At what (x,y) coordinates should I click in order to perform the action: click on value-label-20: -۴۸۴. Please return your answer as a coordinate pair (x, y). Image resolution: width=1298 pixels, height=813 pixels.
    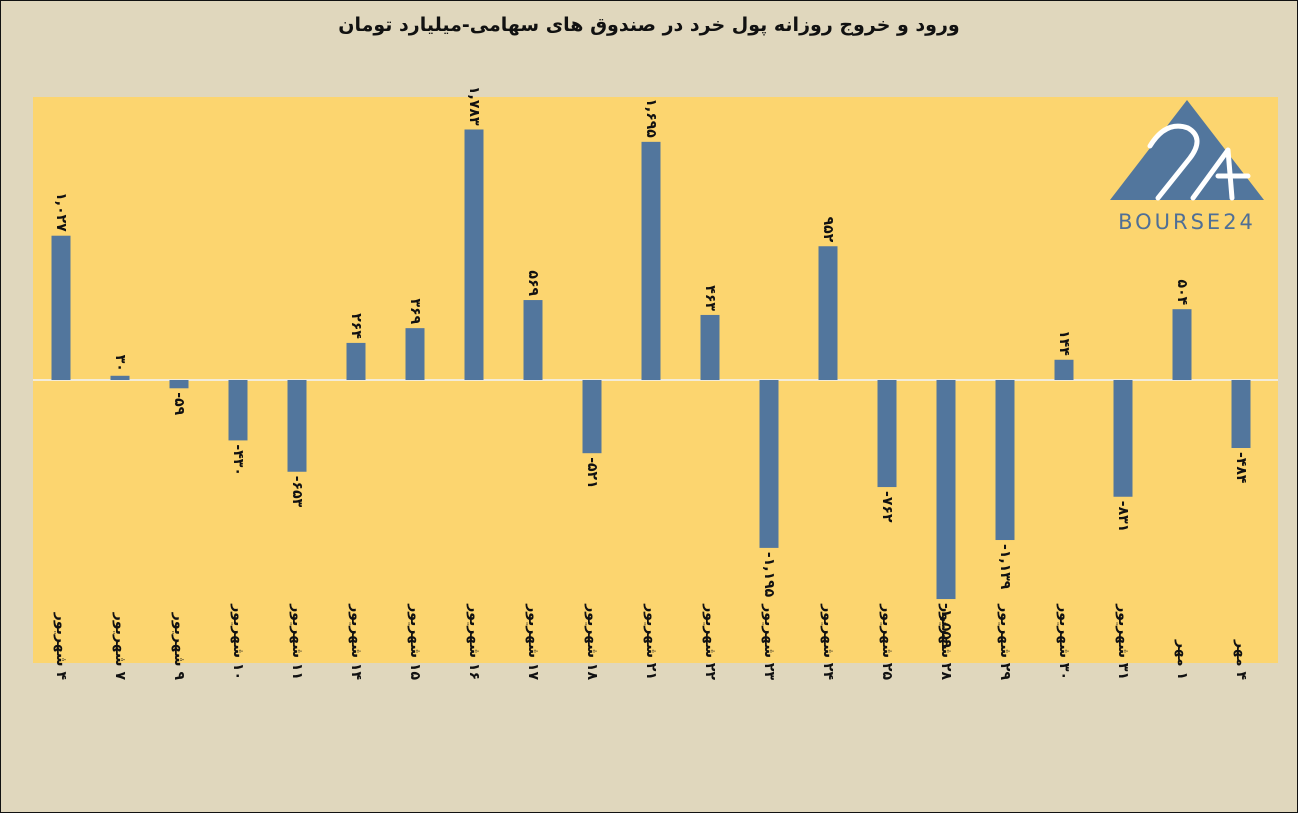
    Looking at the image, I should click on (1241, 468).